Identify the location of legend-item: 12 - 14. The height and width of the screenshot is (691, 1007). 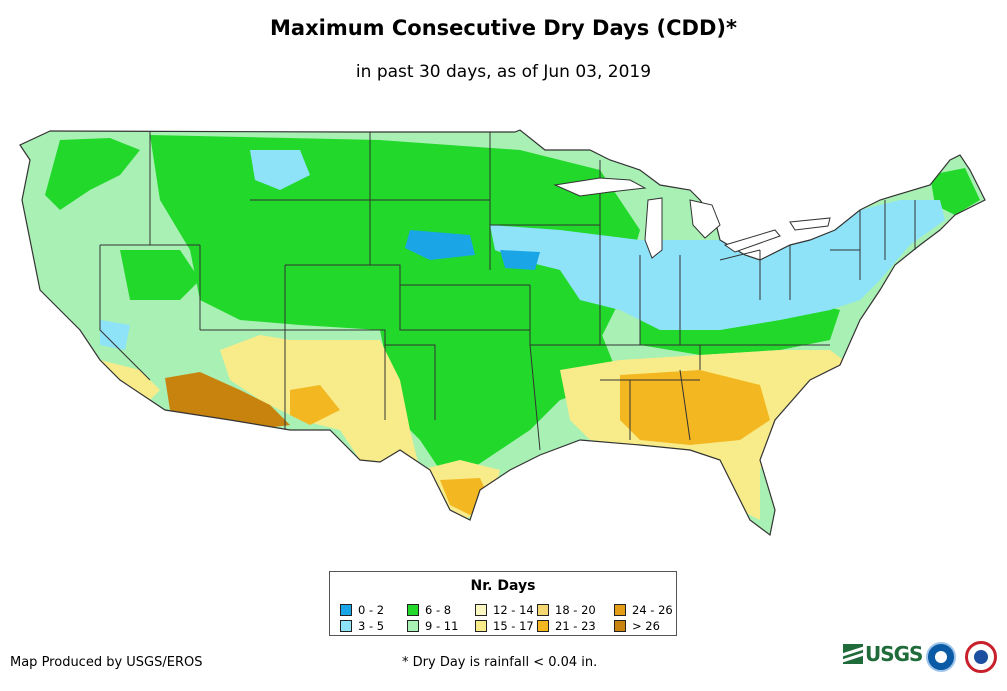
(504, 610).